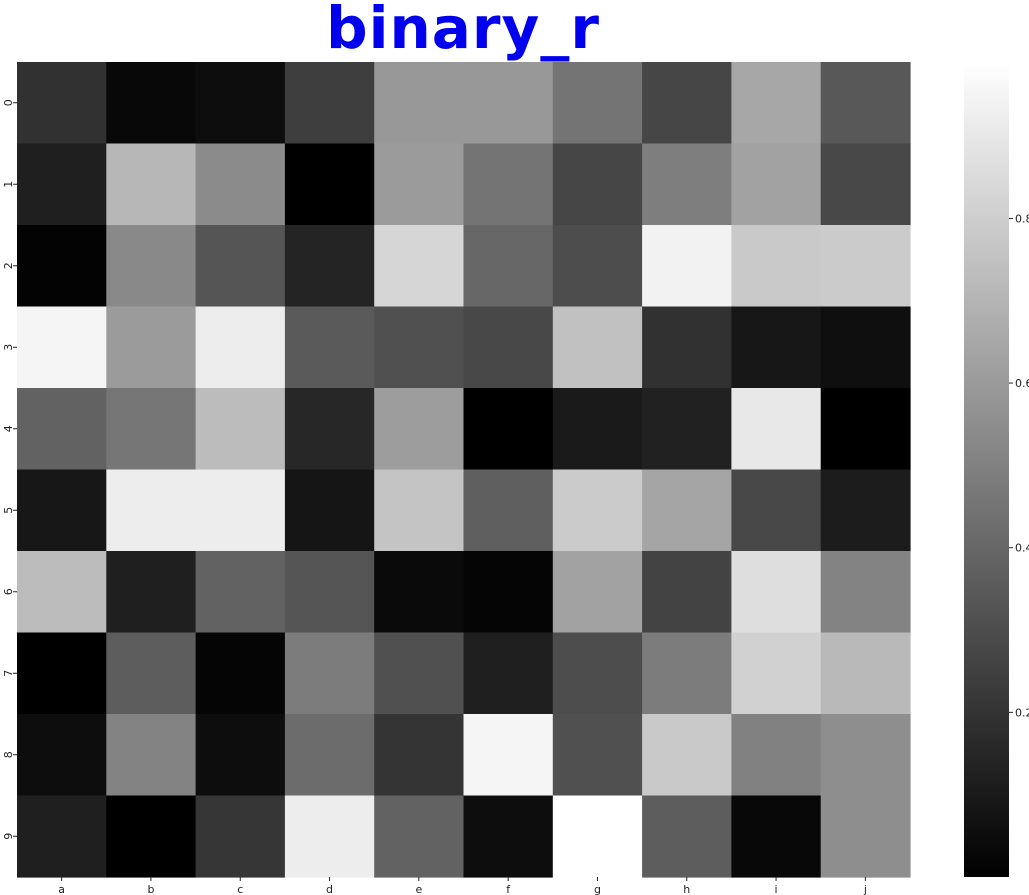 The height and width of the screenshot is (895, 1029). Describe the element at coordinates (329, 836) in the screenshot. I see `heatmap-cell-9-d` at that location.